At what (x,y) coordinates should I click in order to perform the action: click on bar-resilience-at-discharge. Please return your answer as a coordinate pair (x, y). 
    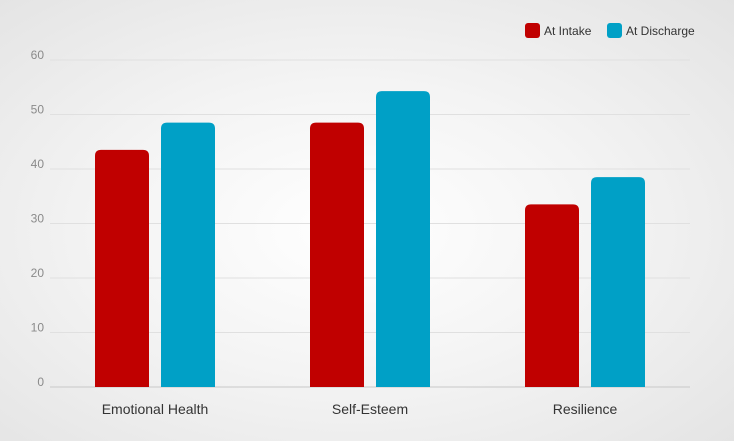
    Looking at the image, I should click on (618, 282).